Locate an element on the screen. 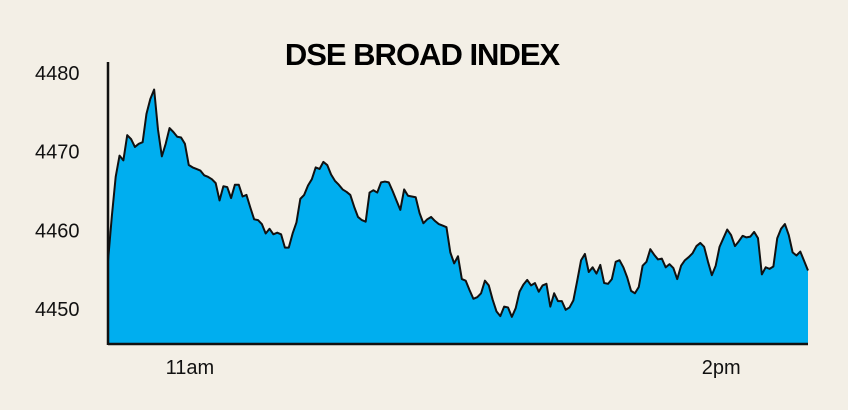 This screenshot has width=848, height=410. chart-title: DSE BROAD INDEX is located at coordinates (423, 54).